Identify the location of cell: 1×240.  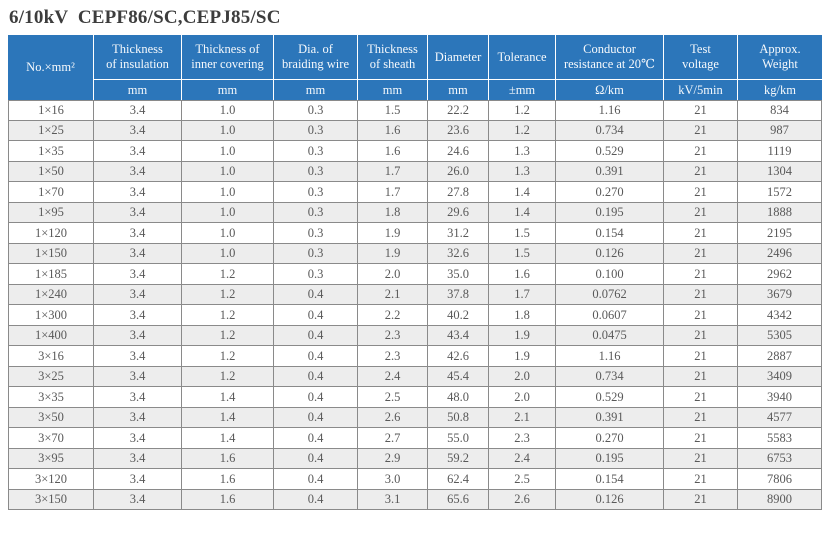
(51, 294).